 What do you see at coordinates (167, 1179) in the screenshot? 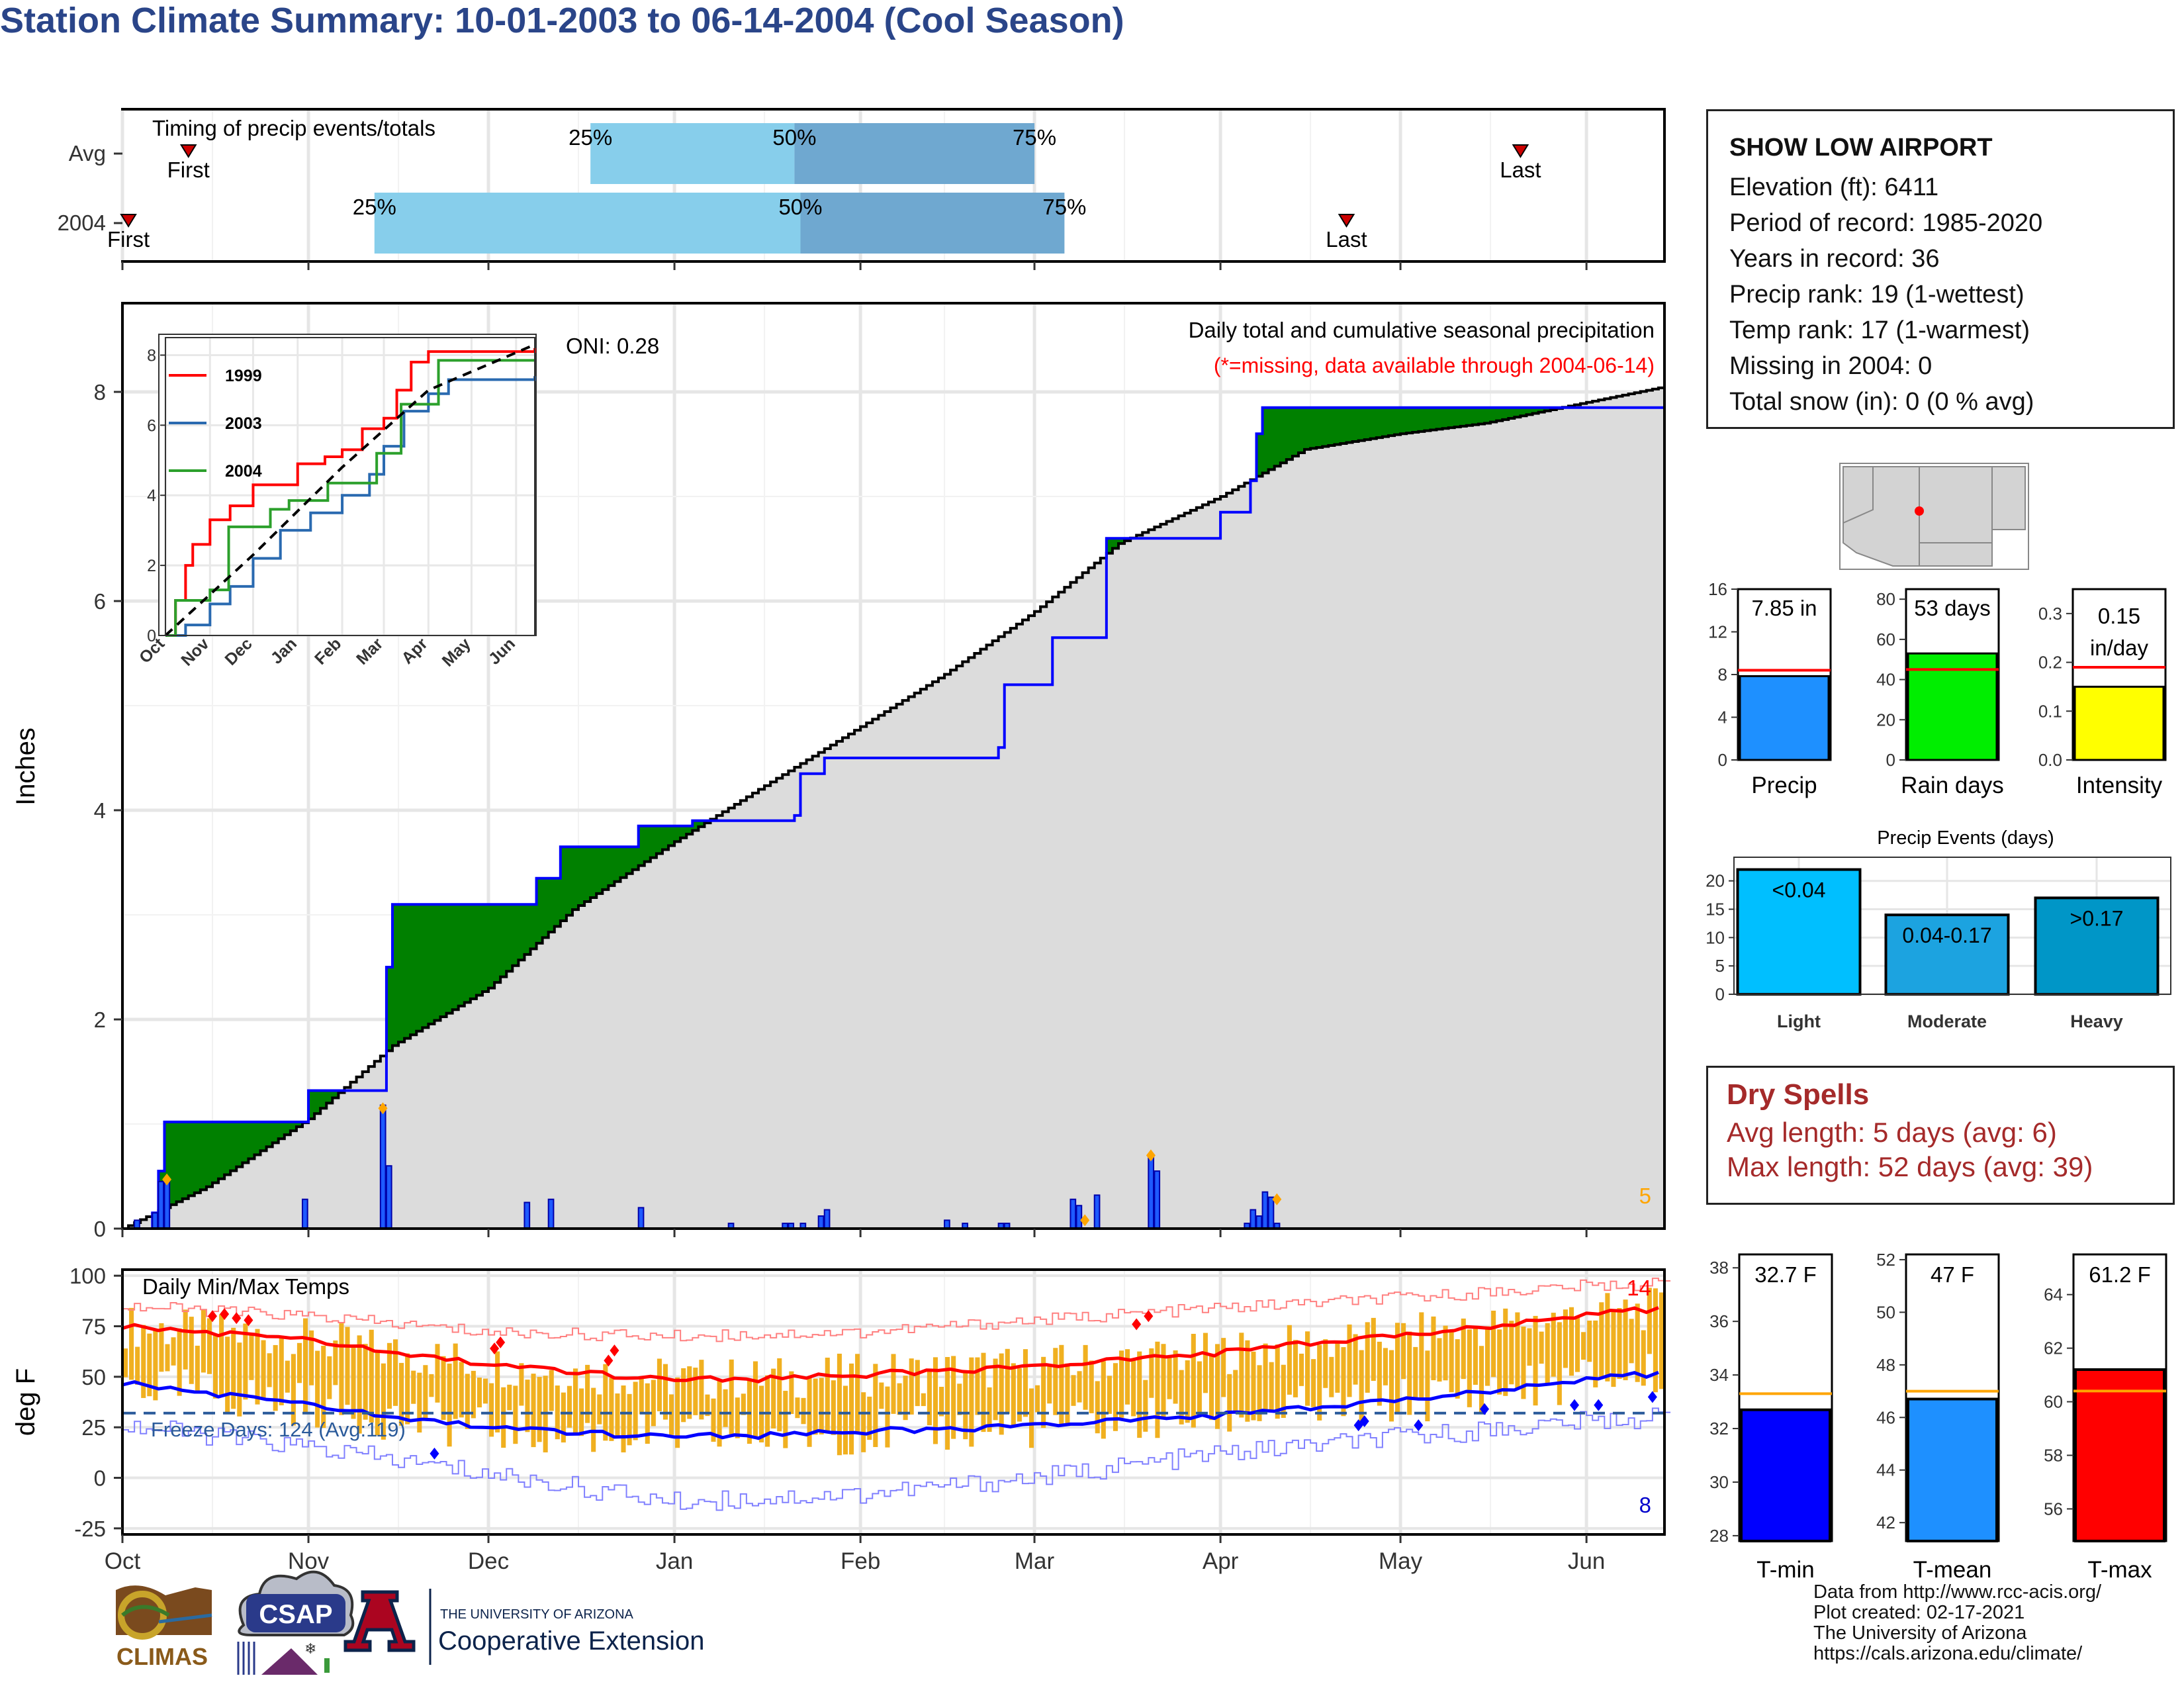
I see `record-precip-marker` at bounding box center [167, 1179].